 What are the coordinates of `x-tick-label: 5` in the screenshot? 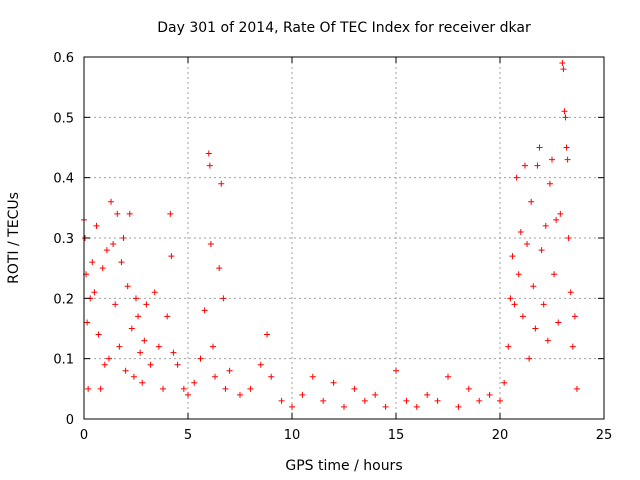 It's located at (188, 435).